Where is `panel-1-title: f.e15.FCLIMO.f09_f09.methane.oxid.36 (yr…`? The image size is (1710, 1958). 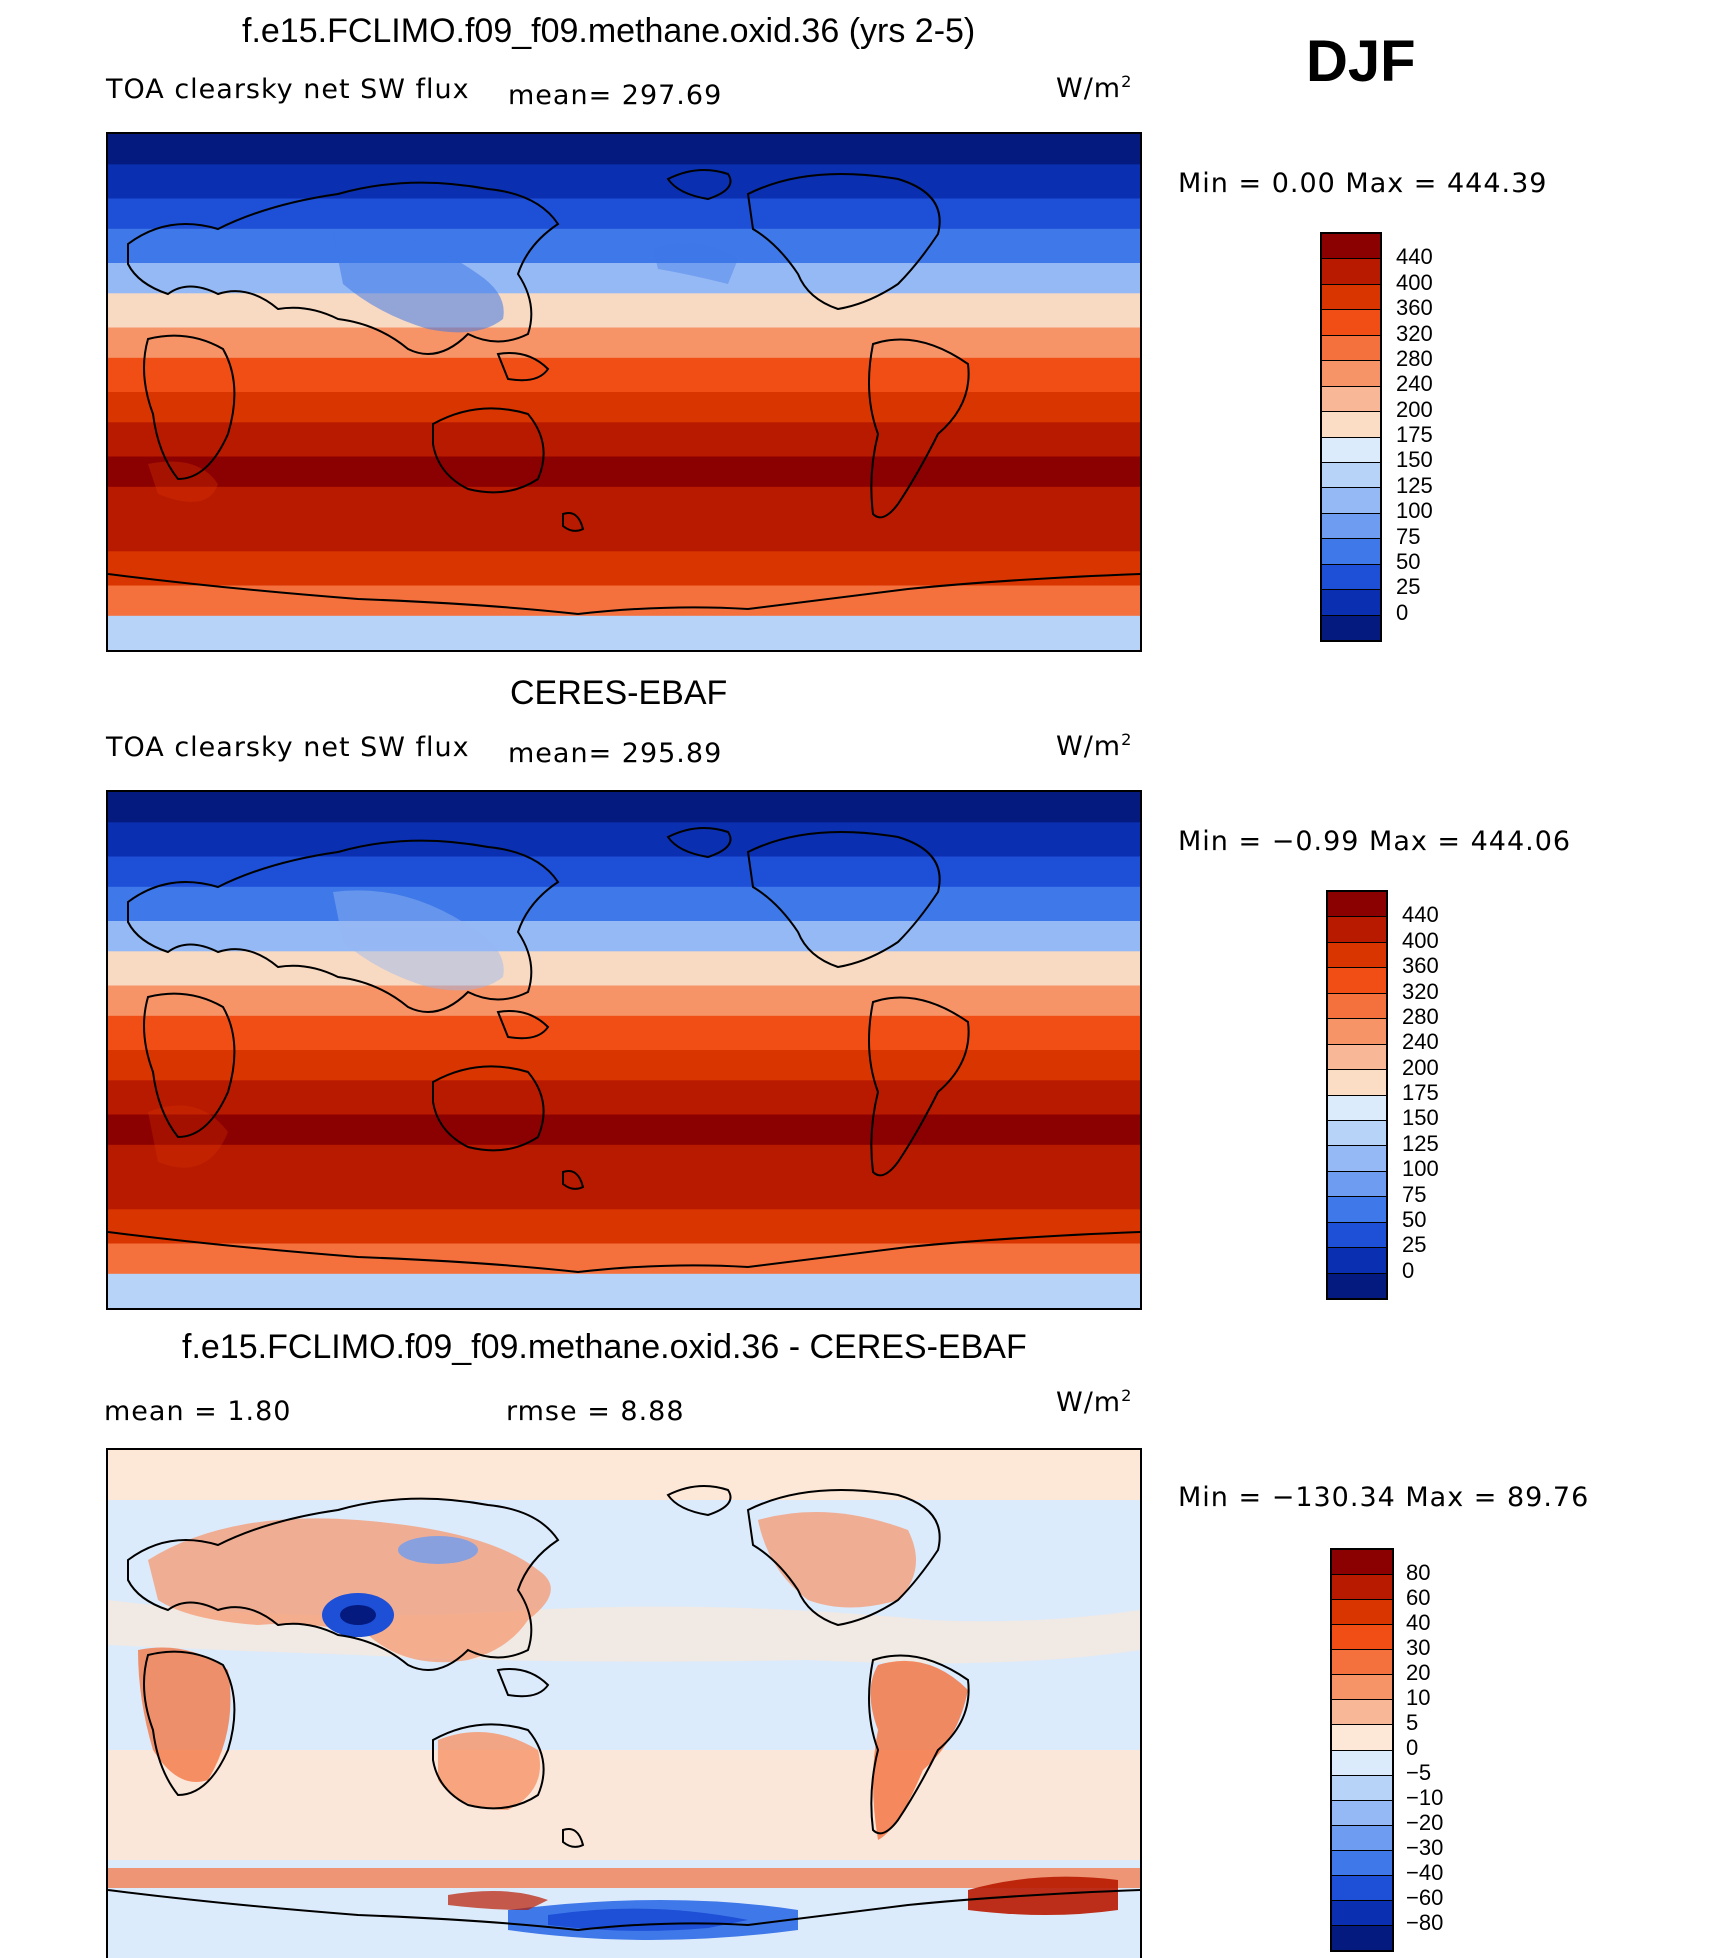
panel-1-title: f.e15.FCLIMO.f09_f09.methane.oxid.36 (yr… is located at coordinates (609, 31).